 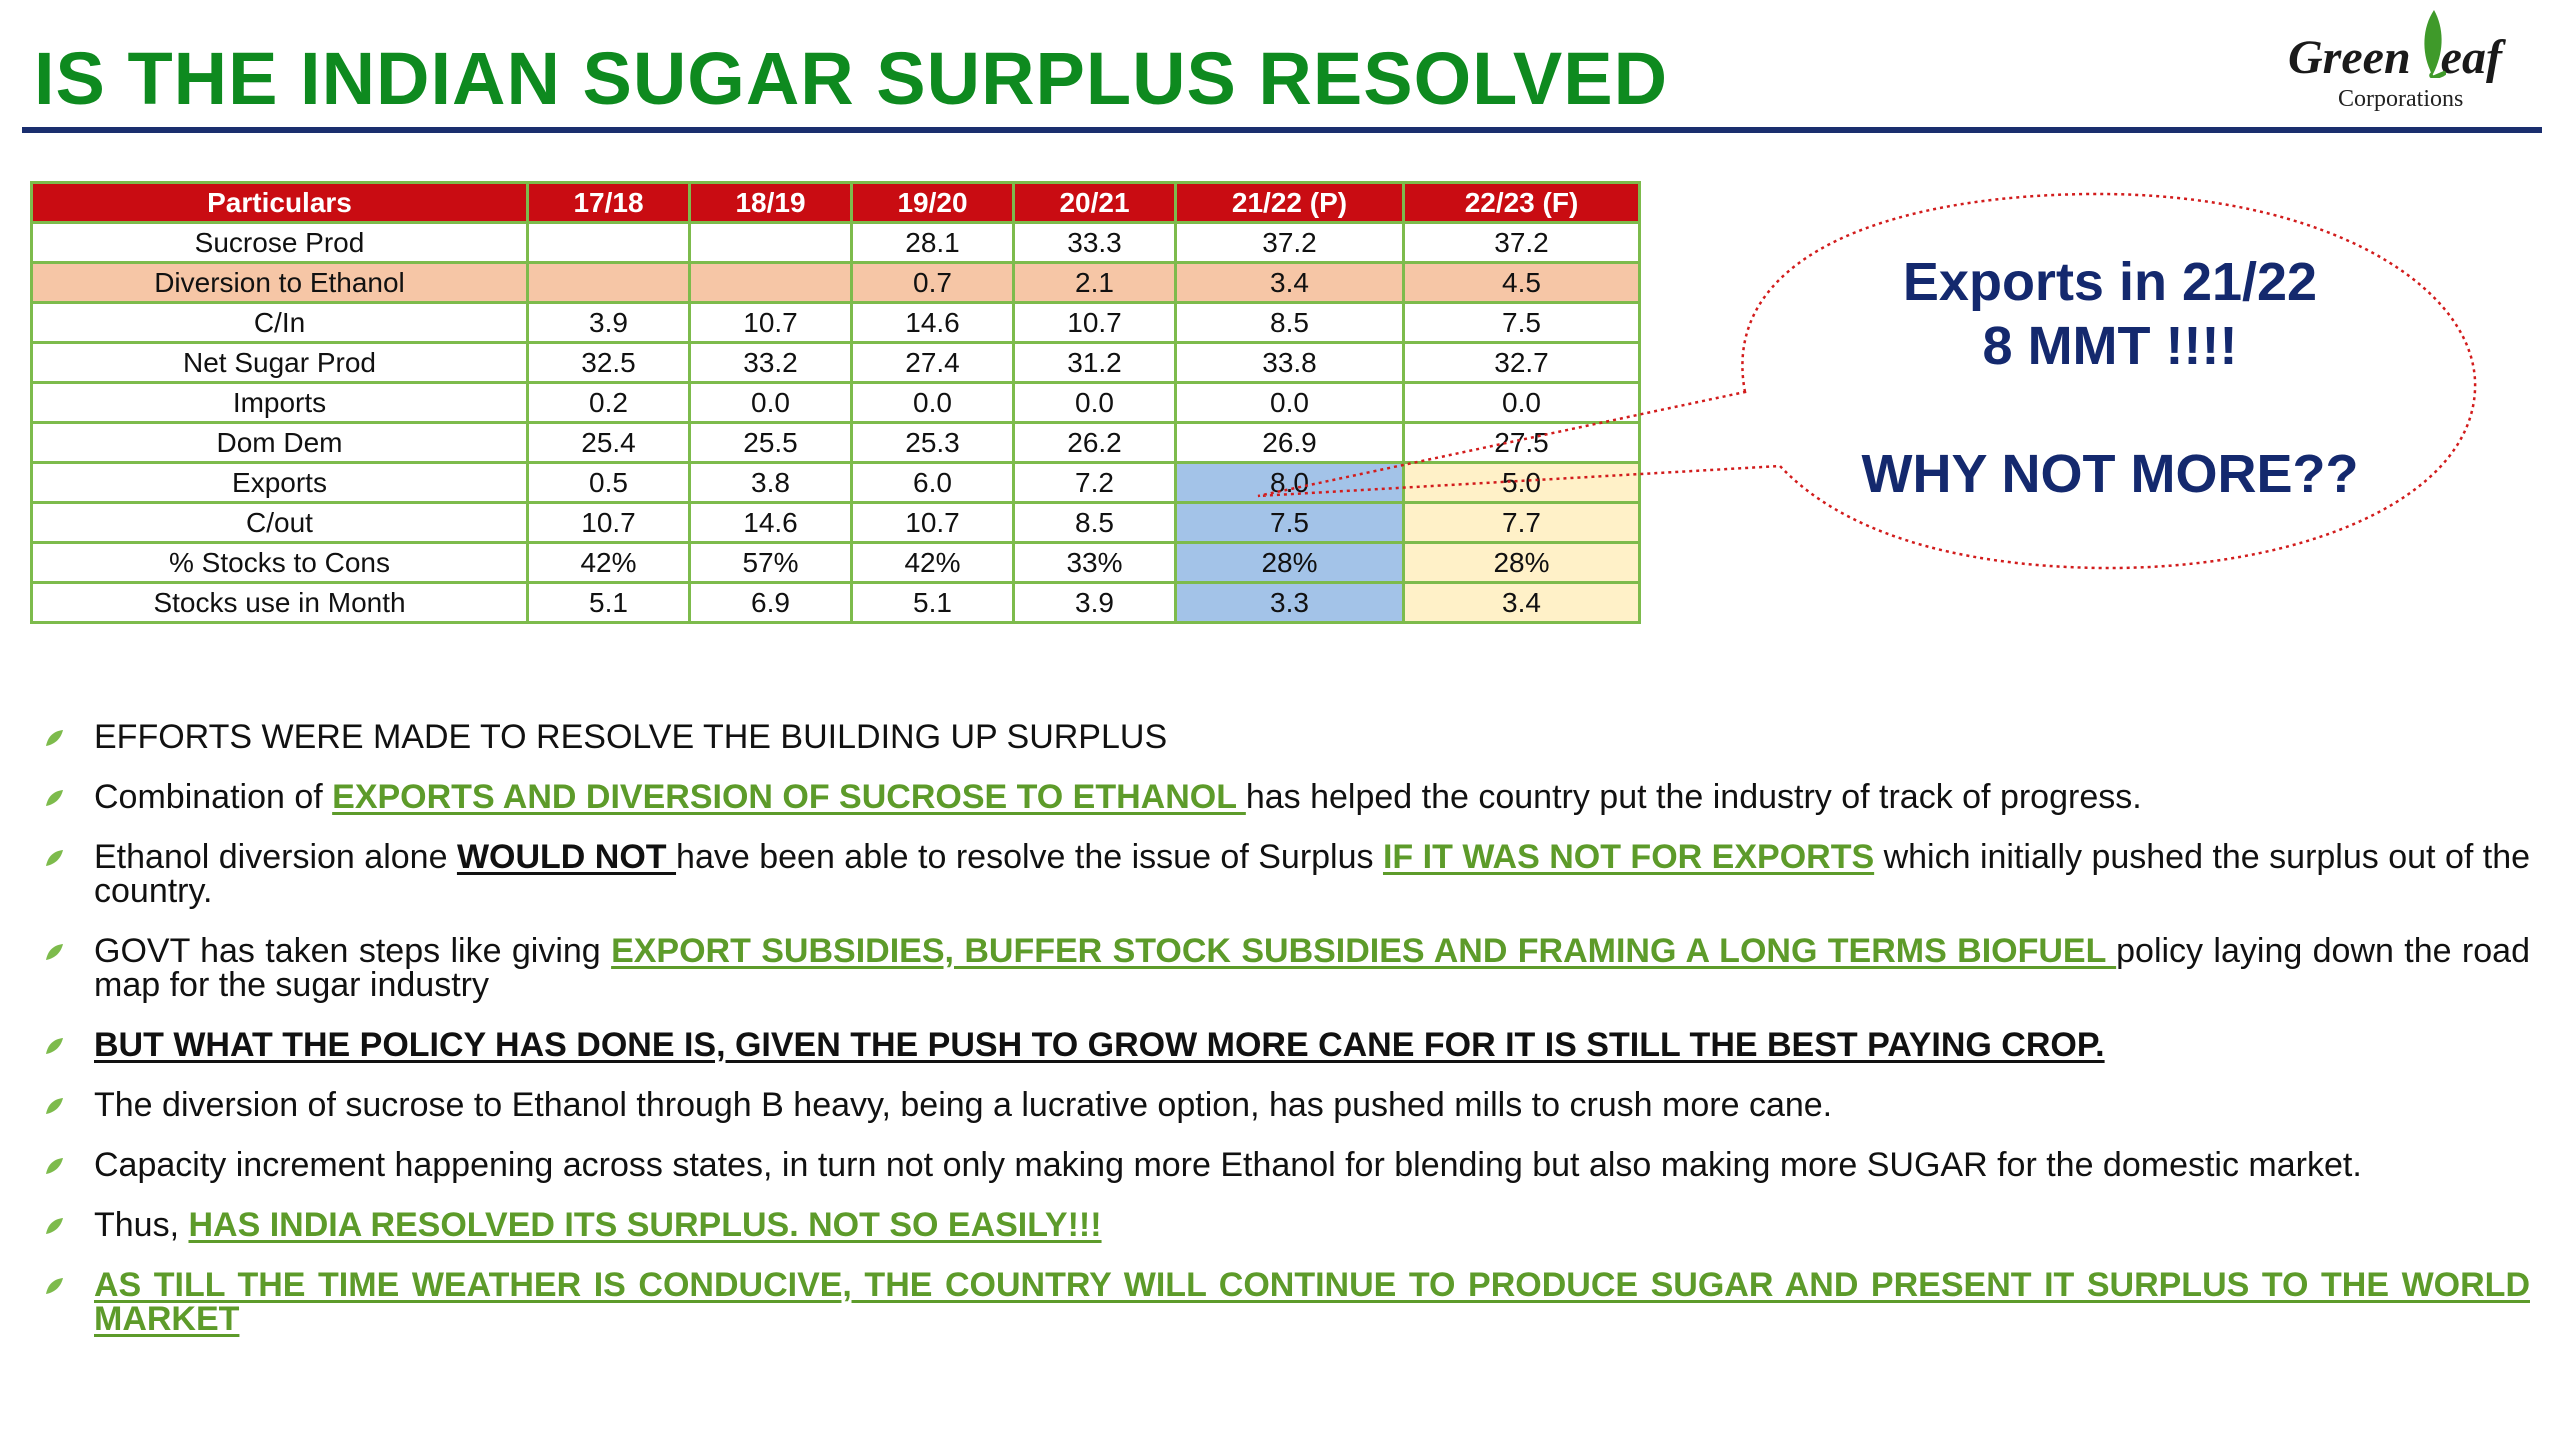 What do you see at coordinates (1094, 202) in the screenshot?
I see `header-20-21: 20/21` at bounding box center [1094, 202].